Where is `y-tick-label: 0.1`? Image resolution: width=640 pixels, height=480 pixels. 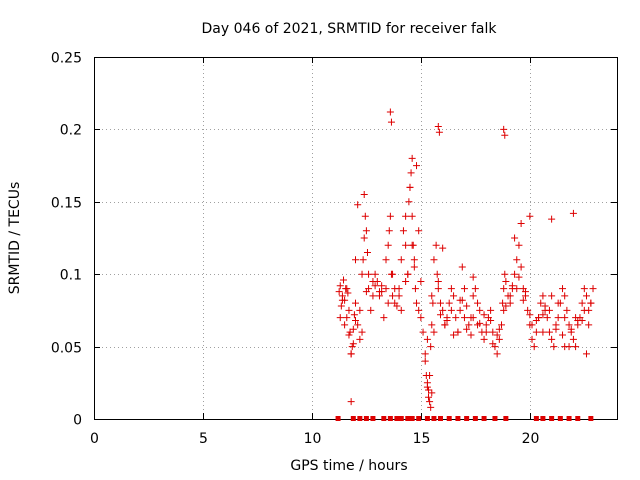 y-tick-label: 0.1 is located at coordinates (71, 276).